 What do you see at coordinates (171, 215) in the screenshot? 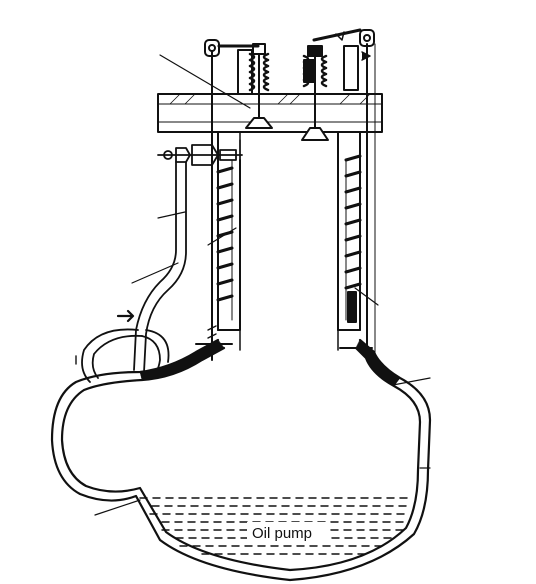
I see `leader-line-pipe` at bounding box center [171, 215].